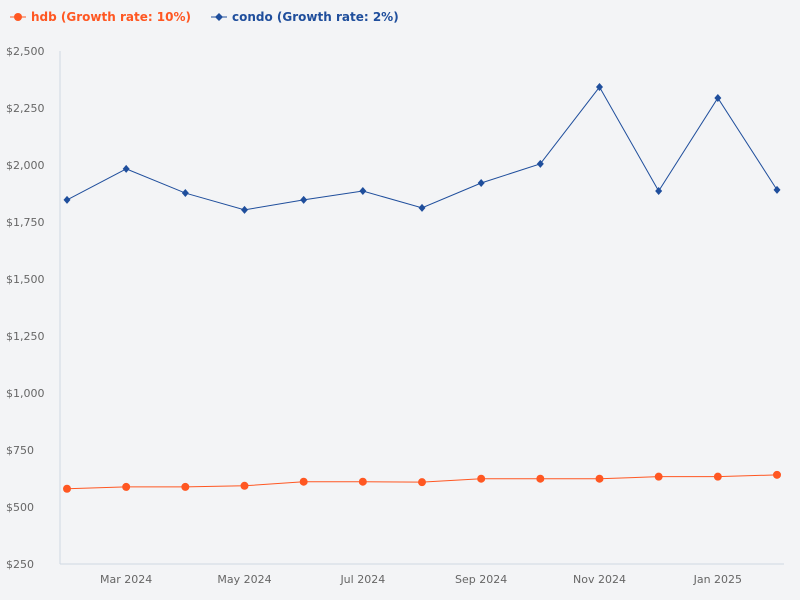 The height and width of the screenshot is (600, 800). Describe the element at coordinates (244, 579) in the screenshot. I see `x-tick-label: May 2024` at that location.